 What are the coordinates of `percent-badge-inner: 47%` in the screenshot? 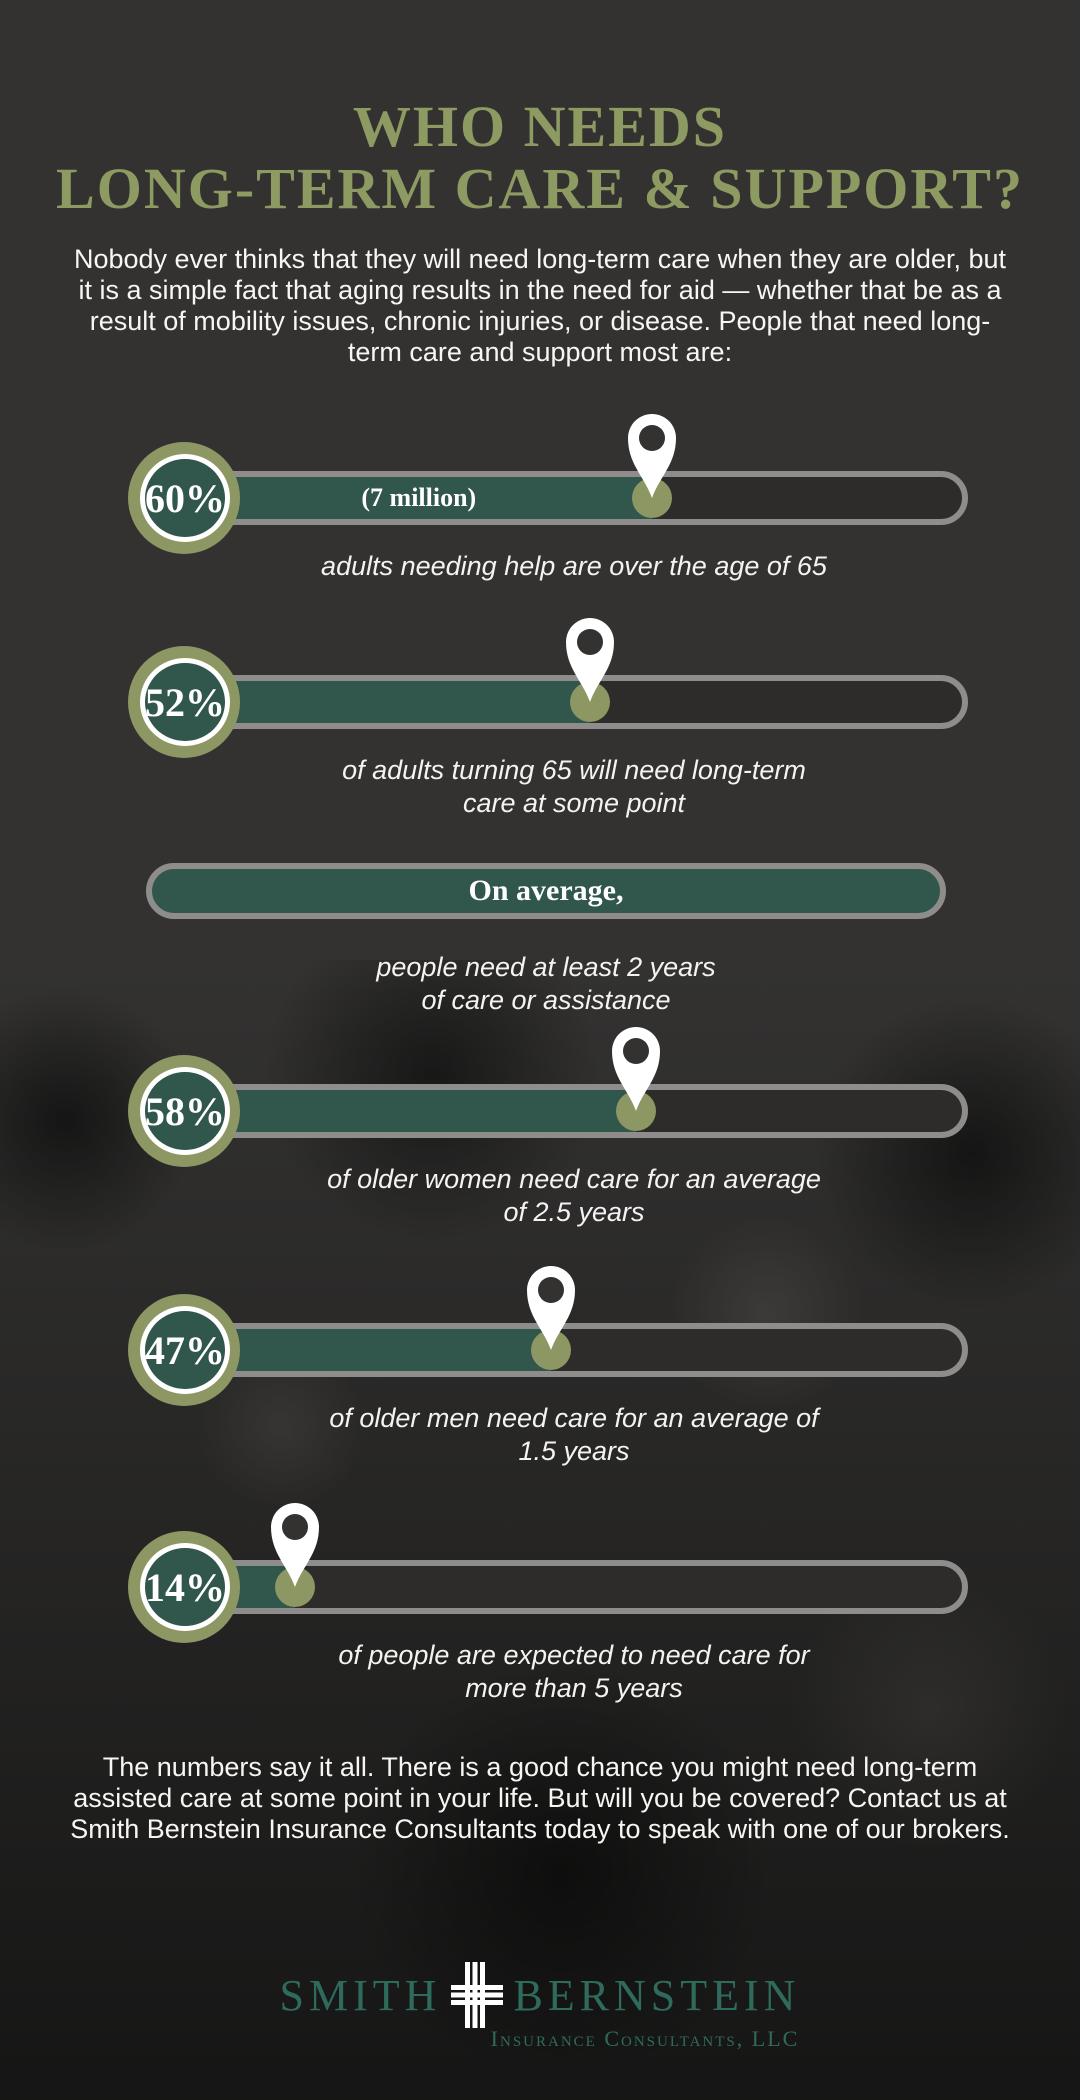 It's located at (185, 1350).